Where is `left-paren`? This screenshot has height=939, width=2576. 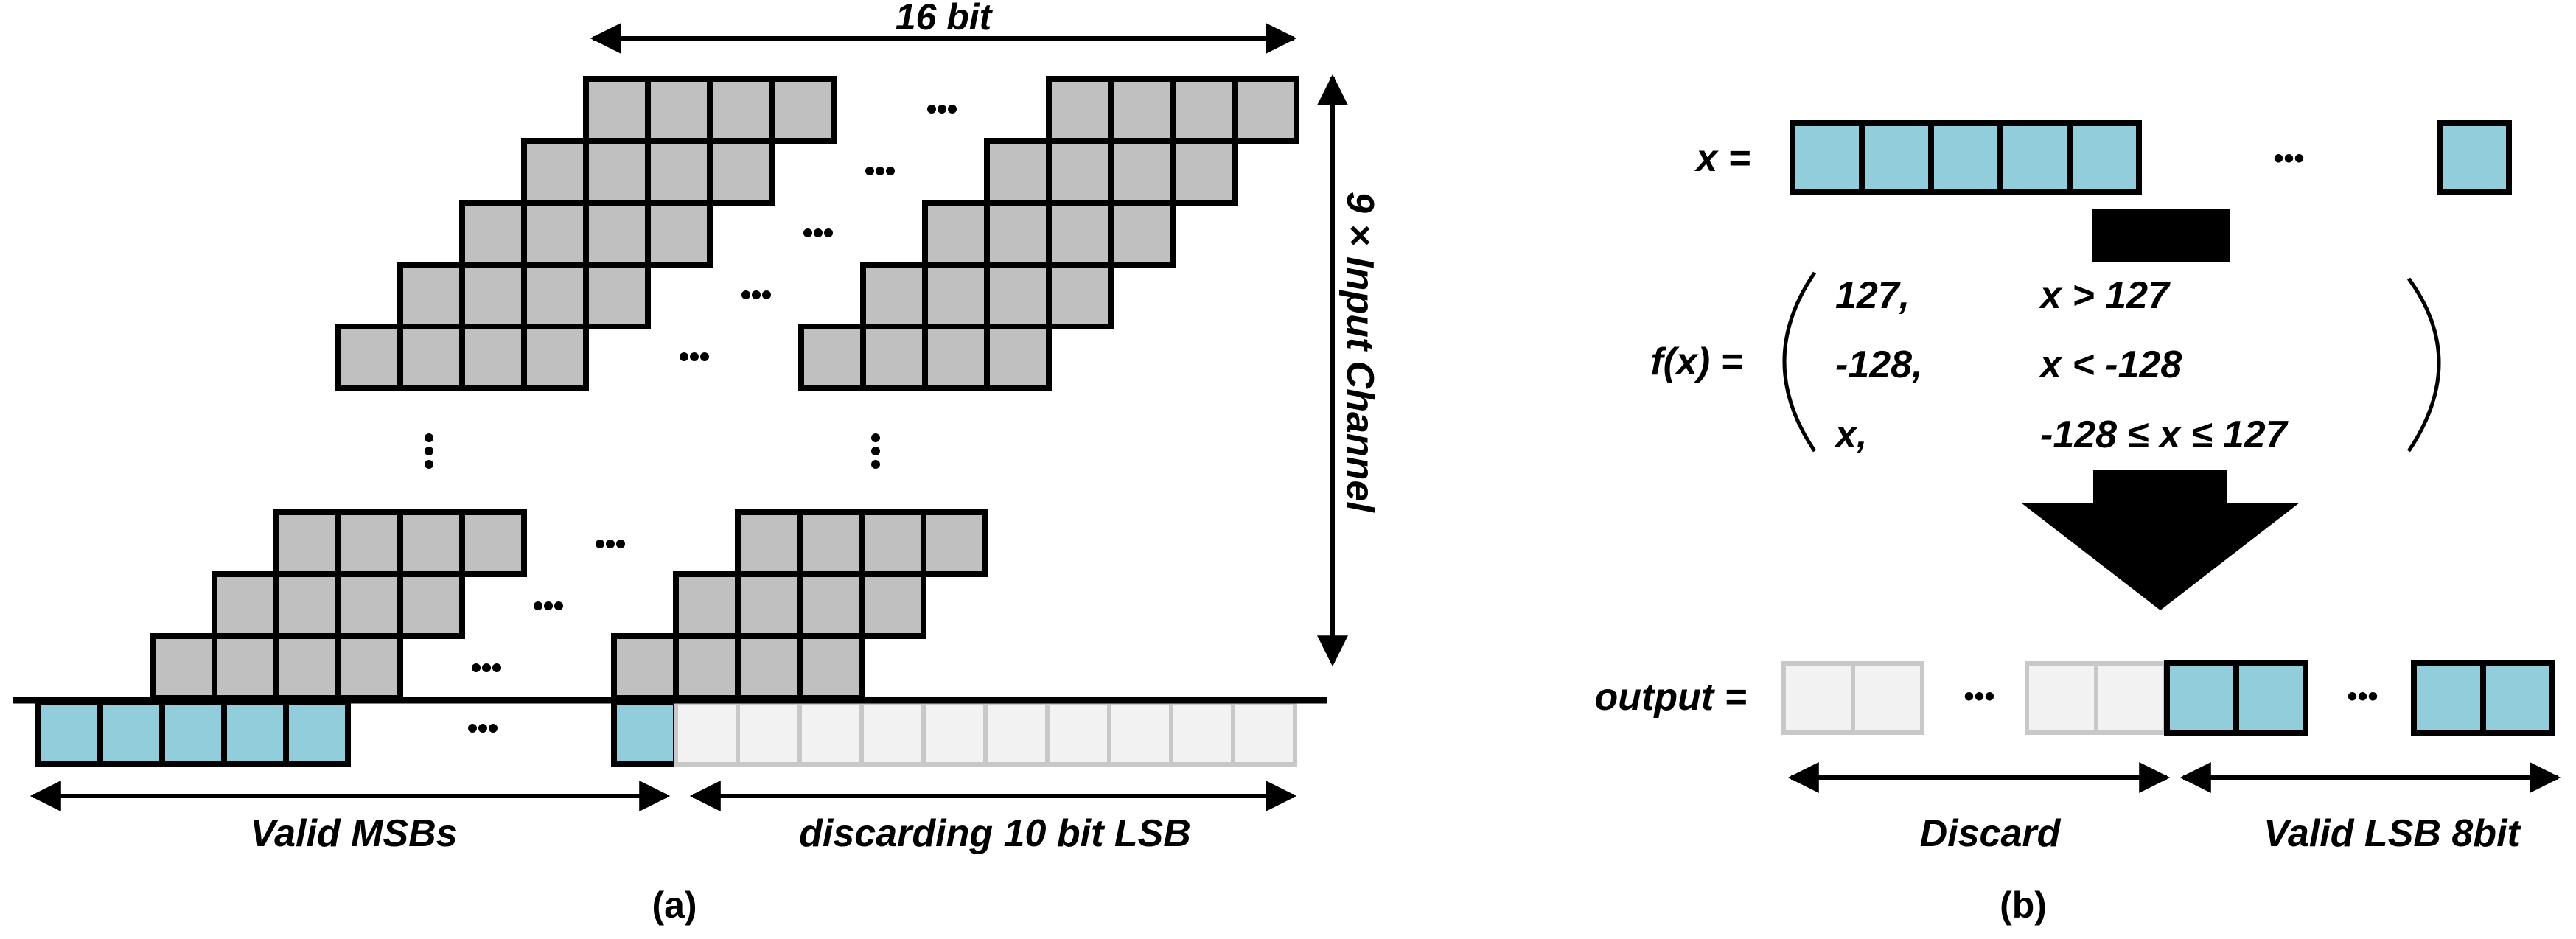
left-paren is located at coordinates (1800, 362).